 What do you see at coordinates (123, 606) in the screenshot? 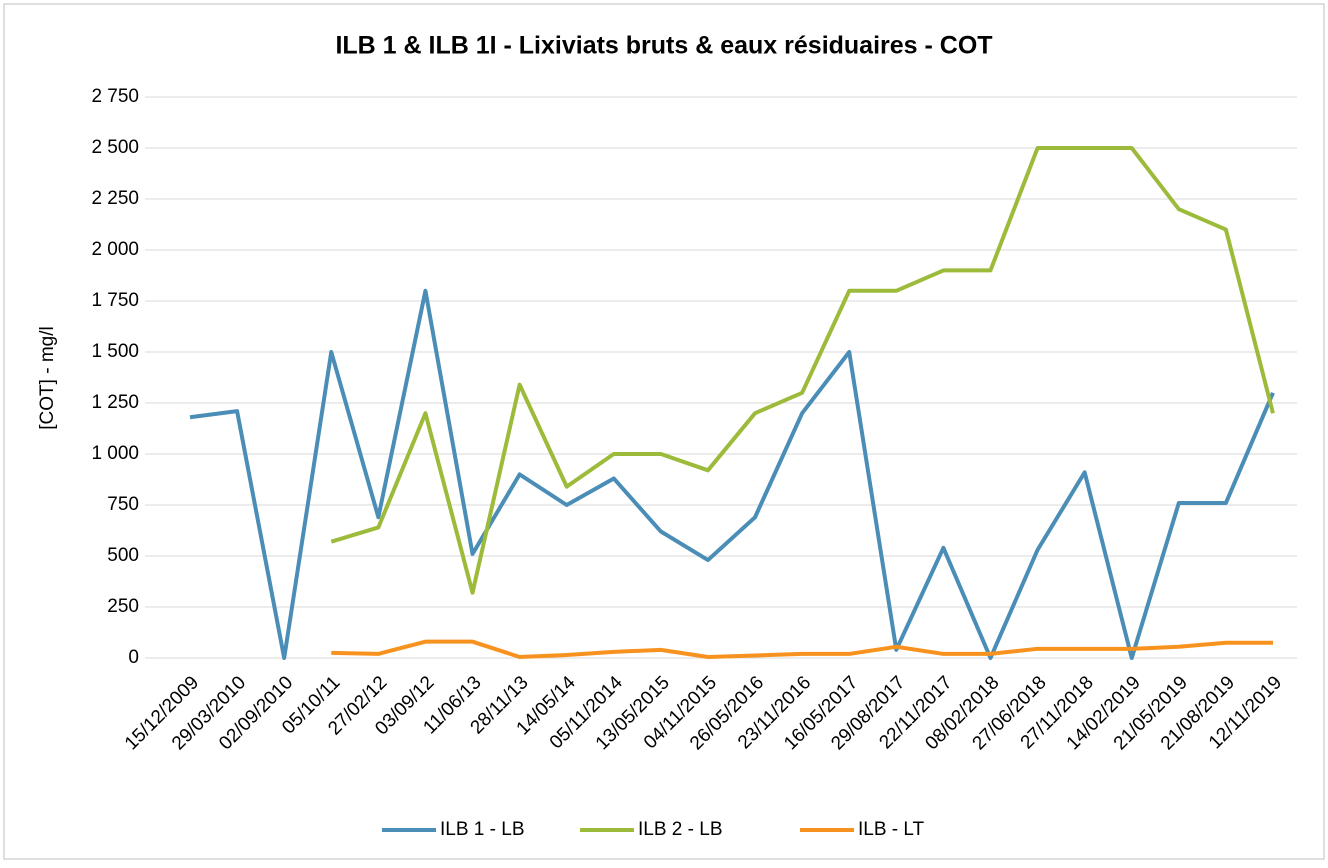
I see `y-tick-label: 250` at bounding box center [123, 606].